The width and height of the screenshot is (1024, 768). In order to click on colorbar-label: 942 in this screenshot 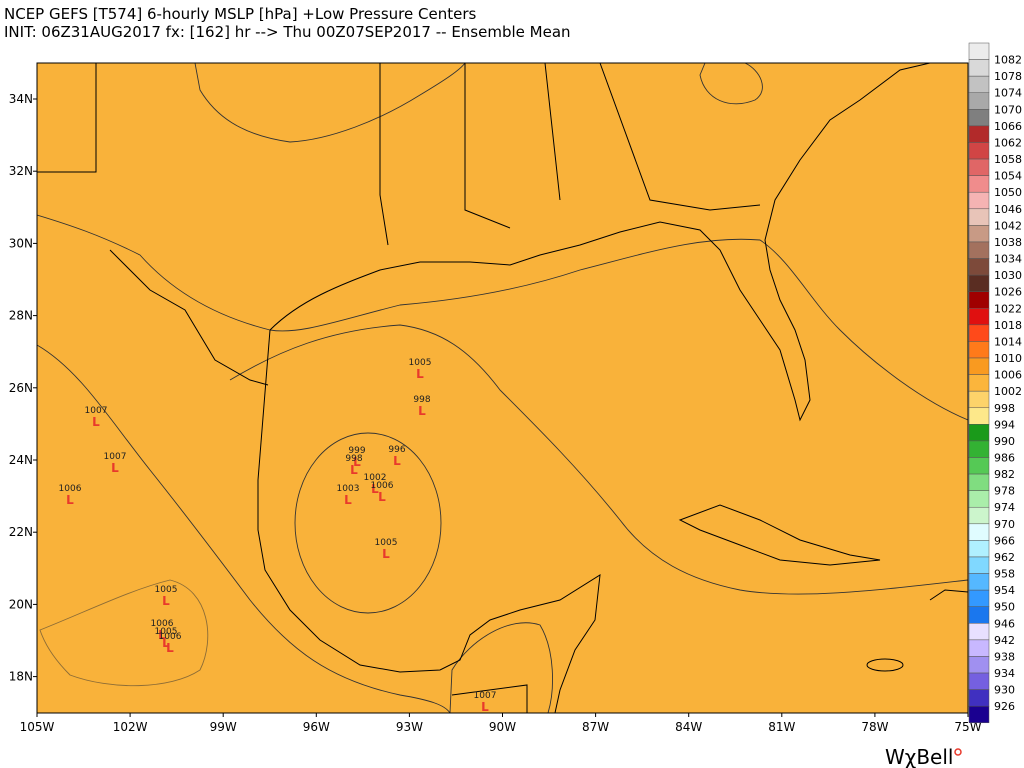, I will do `click(1004, 640)`.